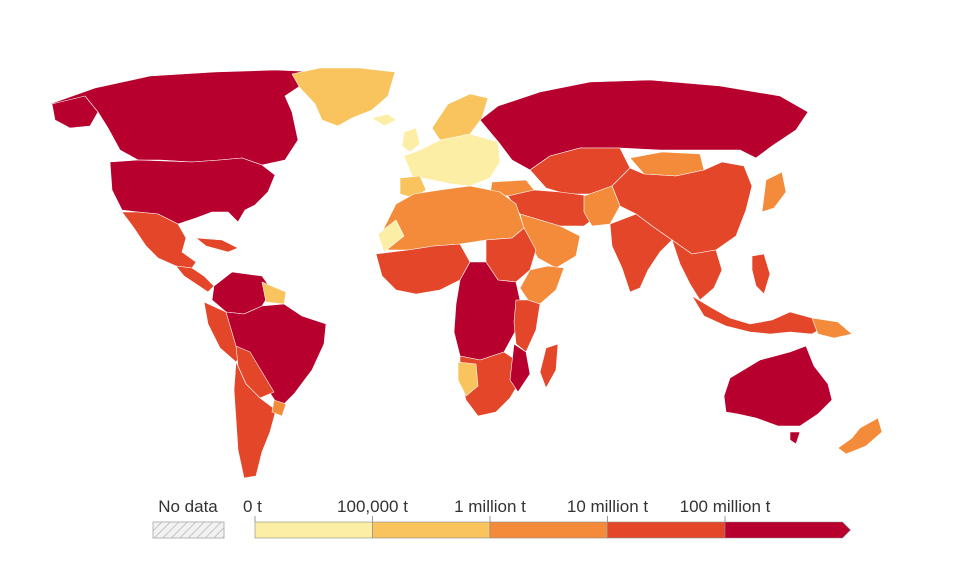 The width and height of the screenshot is (955, 570). I want to click on region-mexico, so click(159, 240).